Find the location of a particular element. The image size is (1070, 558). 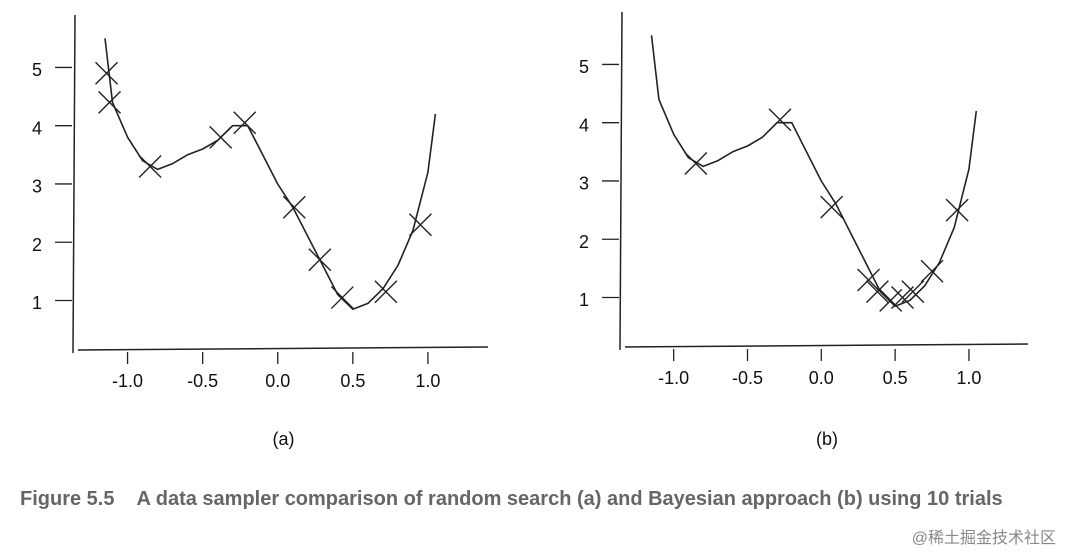

subplot-caption: (b) is located at coordinates (827, 439).